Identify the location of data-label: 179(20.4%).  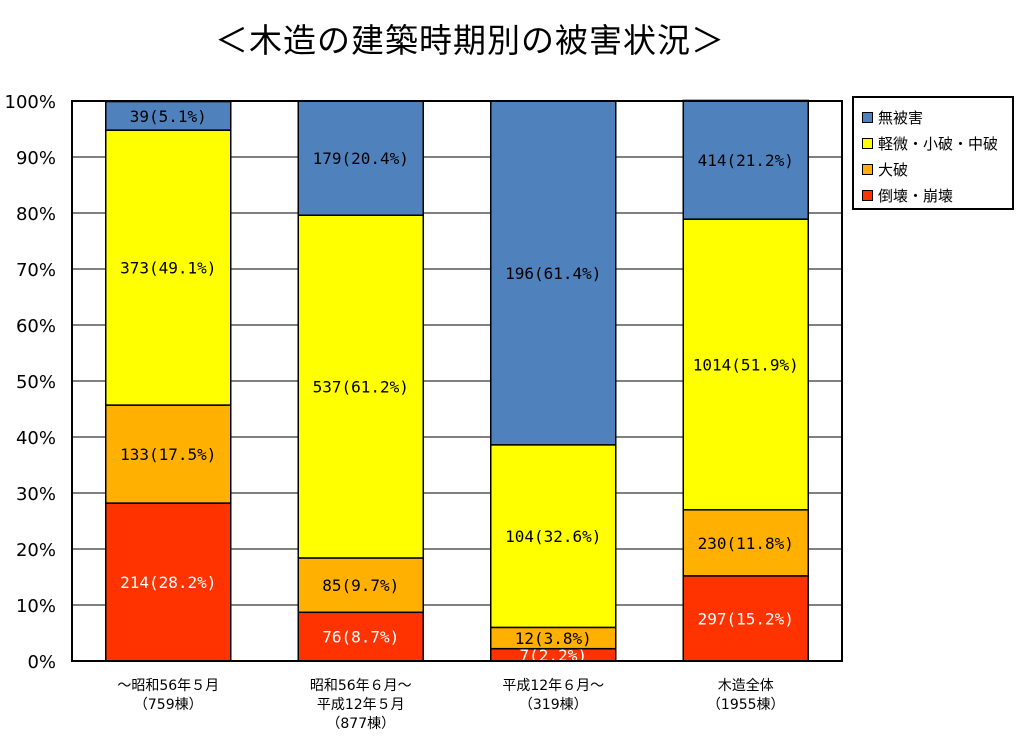
(361, 158).